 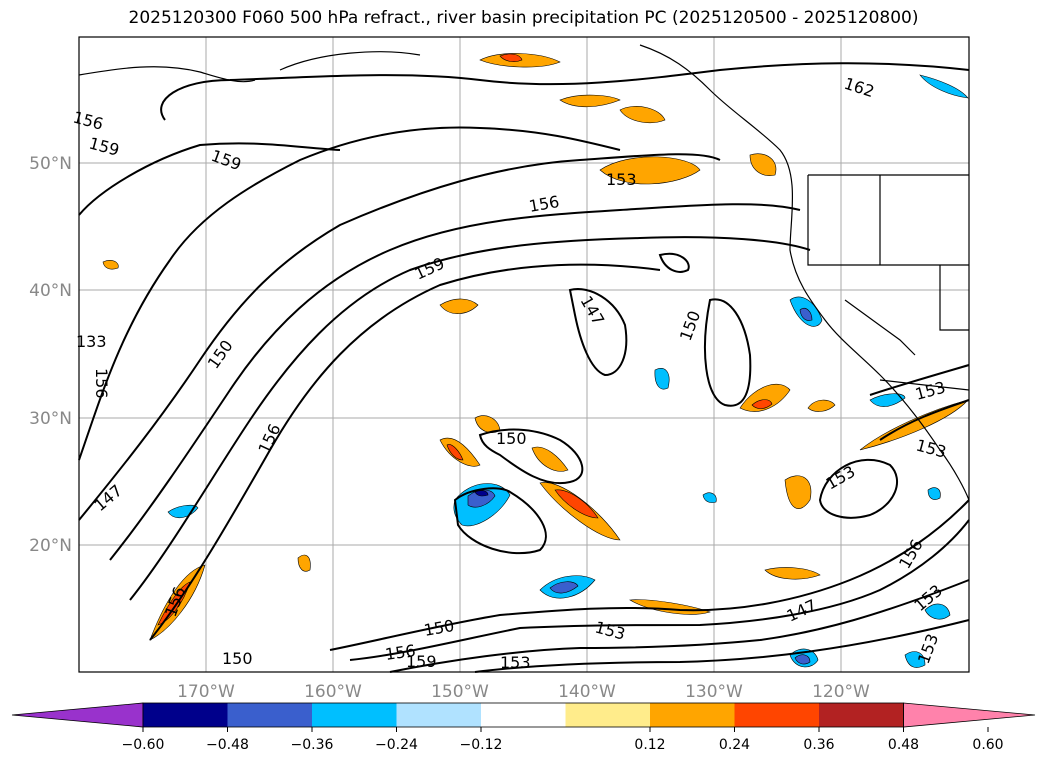 What do you see at coordinates (50, 546) in the screenshot?
I see `lat-label: 20°N` at bounding box center [50, 546].